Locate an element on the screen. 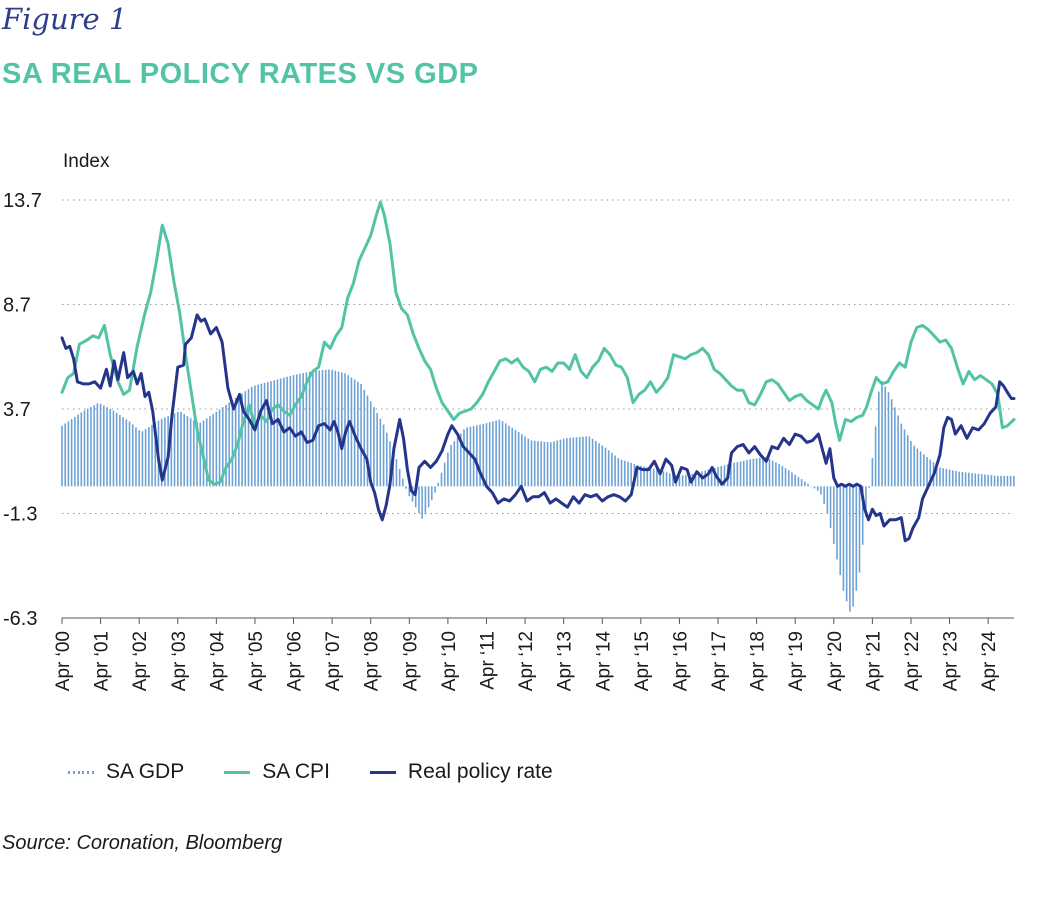 Image resolution: width=1050 pixels, height=897 pixels. x-tick-label: Apr ‘06 is located at coordinates (295, 661).